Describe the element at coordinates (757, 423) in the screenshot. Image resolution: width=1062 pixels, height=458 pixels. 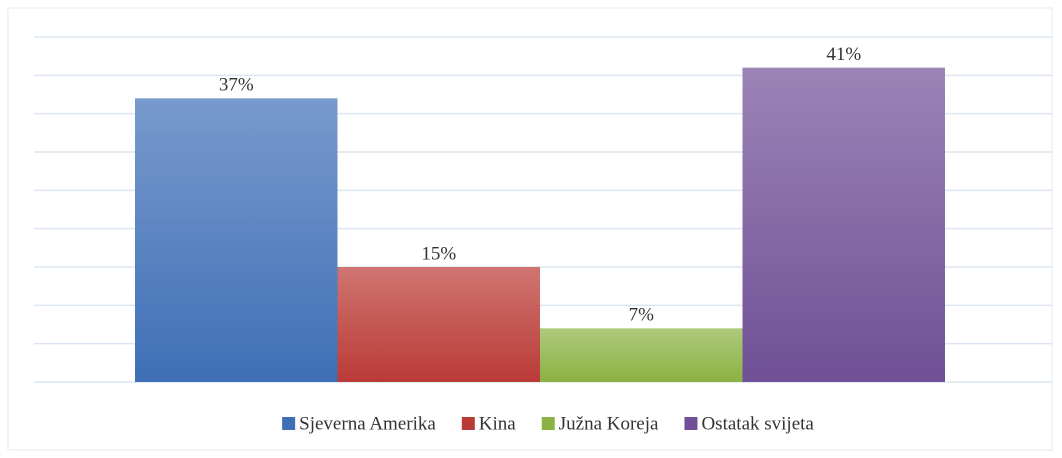
I see `legend-label: Ostatak svijeta` at that location.